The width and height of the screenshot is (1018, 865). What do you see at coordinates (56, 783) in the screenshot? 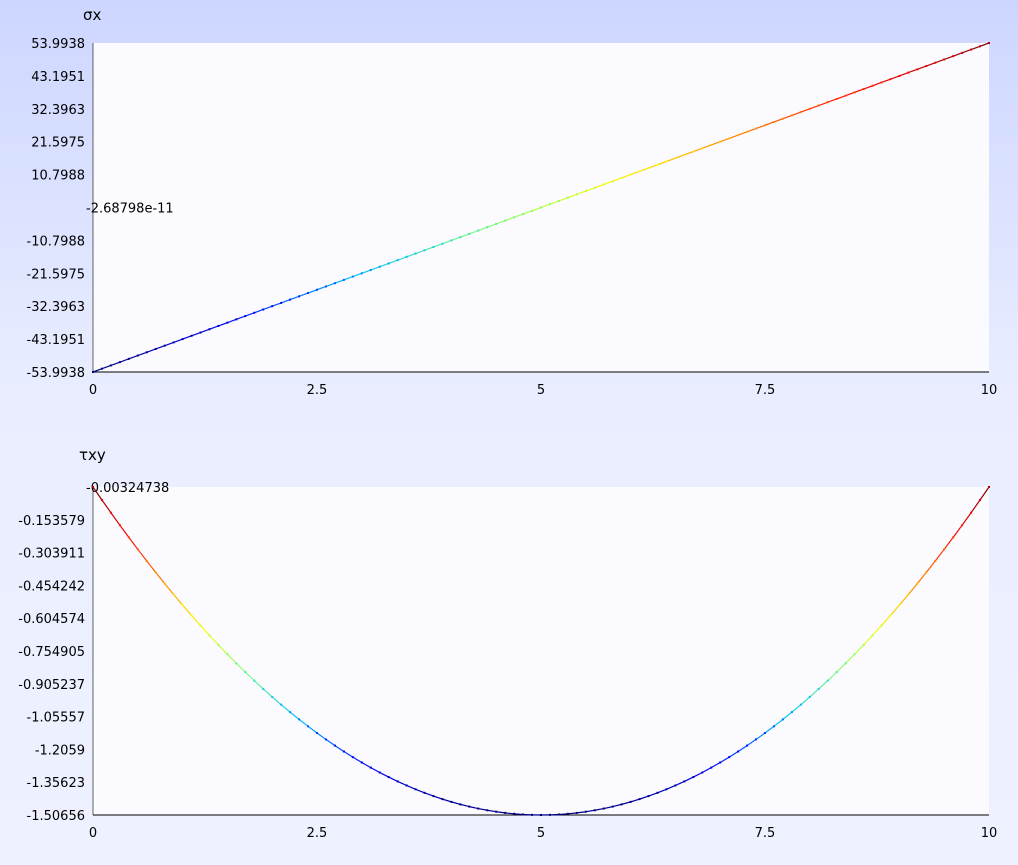
I see `y-tick-label: -1.35623` at bounding box center [56, 783].